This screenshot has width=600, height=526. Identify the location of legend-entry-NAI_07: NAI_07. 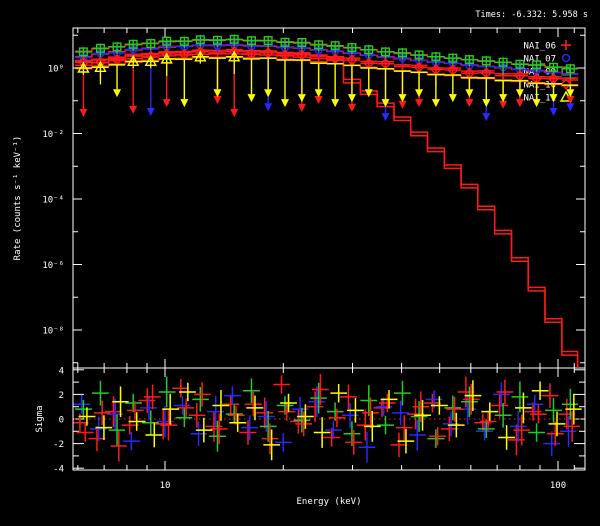
(547, 59).